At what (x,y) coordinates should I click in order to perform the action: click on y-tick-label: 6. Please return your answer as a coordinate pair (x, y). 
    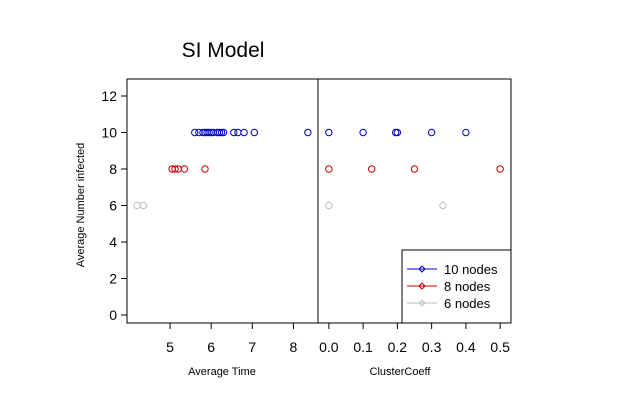
    Looking at the image, I should click on (113, 206).